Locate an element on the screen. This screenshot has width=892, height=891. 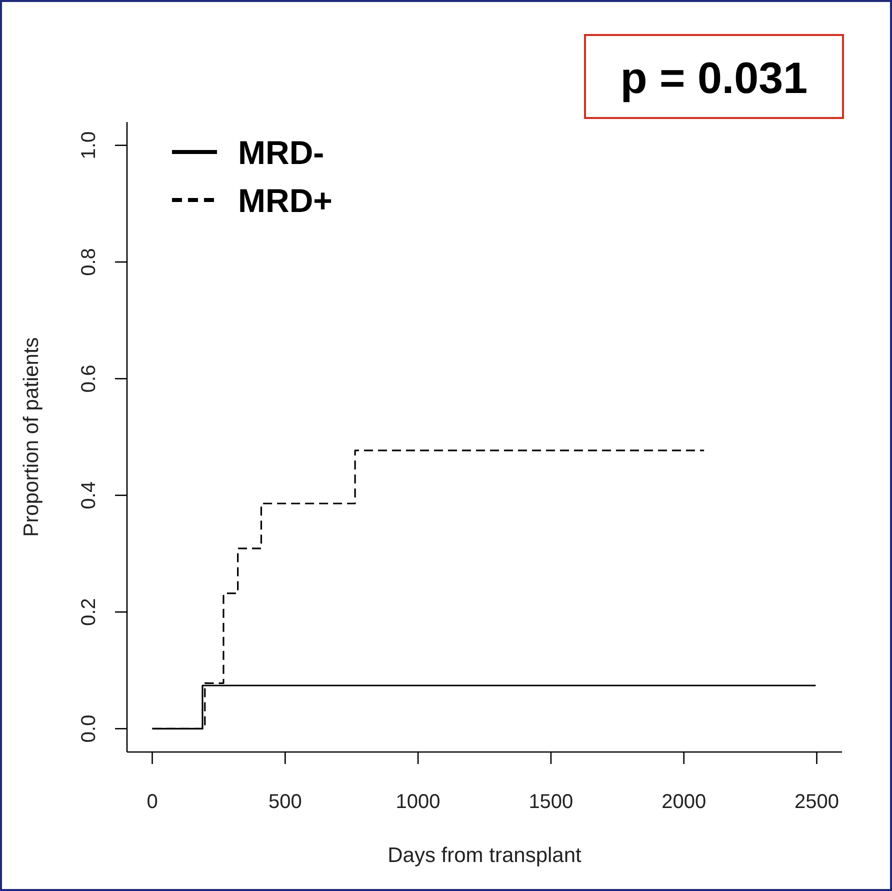
y-tick-label: 0.4 is located at coordinates (89, 495).